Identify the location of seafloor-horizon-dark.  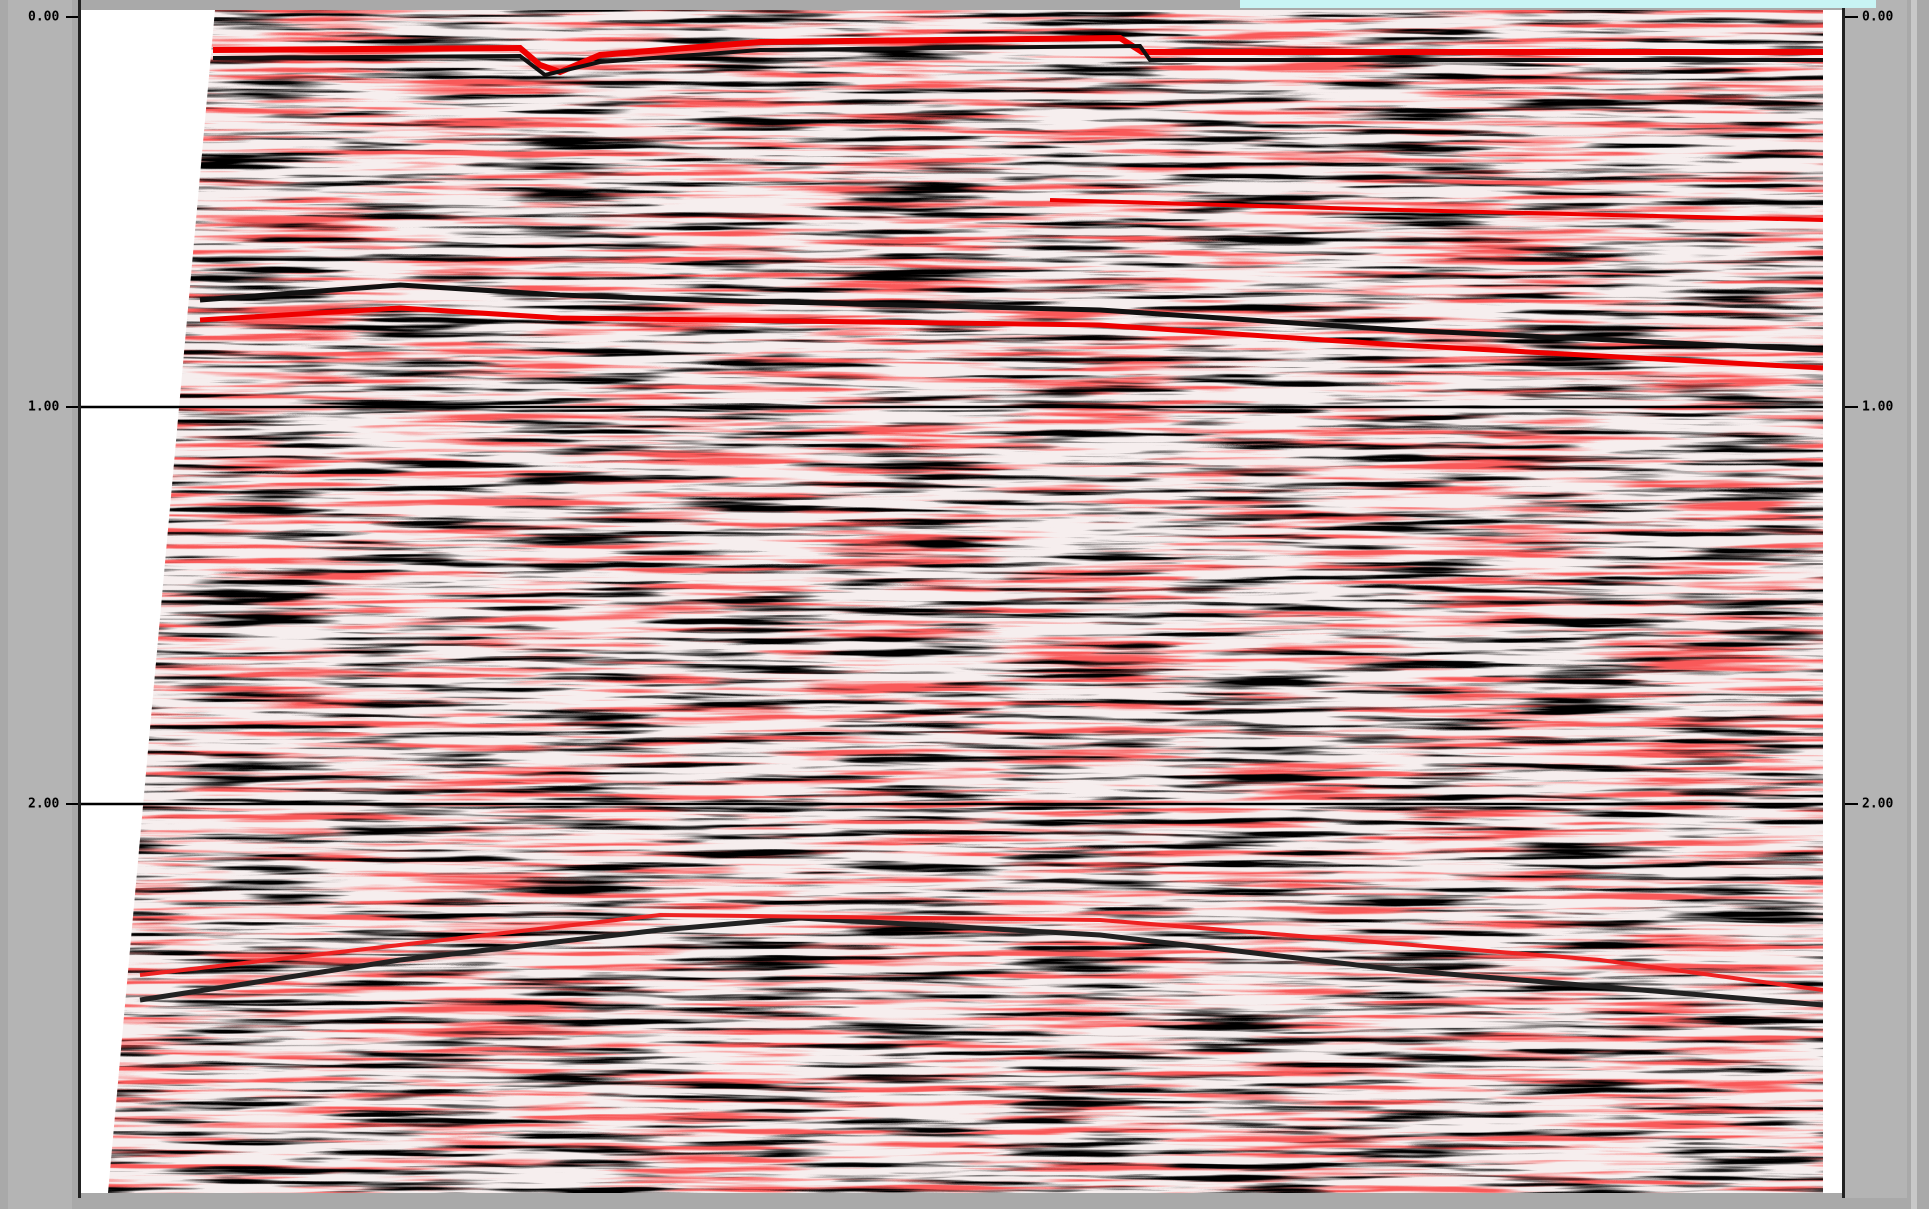
(1017, 60).